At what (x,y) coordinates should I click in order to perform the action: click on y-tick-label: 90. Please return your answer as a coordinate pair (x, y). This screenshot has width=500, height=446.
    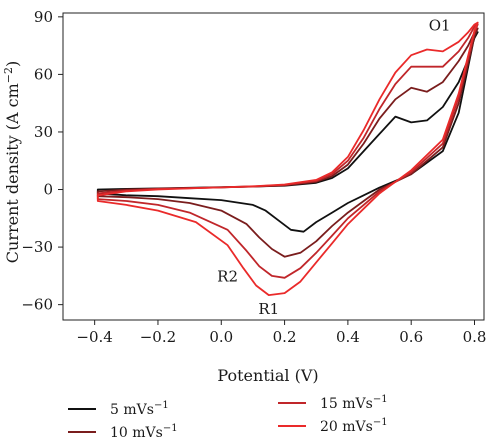
    Looking at the image, I should click on (43, 17).